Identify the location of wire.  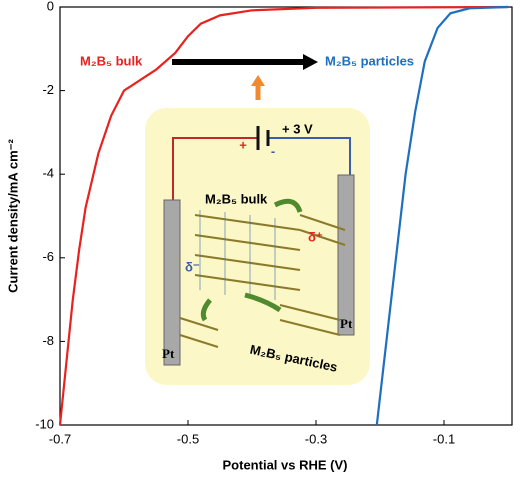
(309, 158).